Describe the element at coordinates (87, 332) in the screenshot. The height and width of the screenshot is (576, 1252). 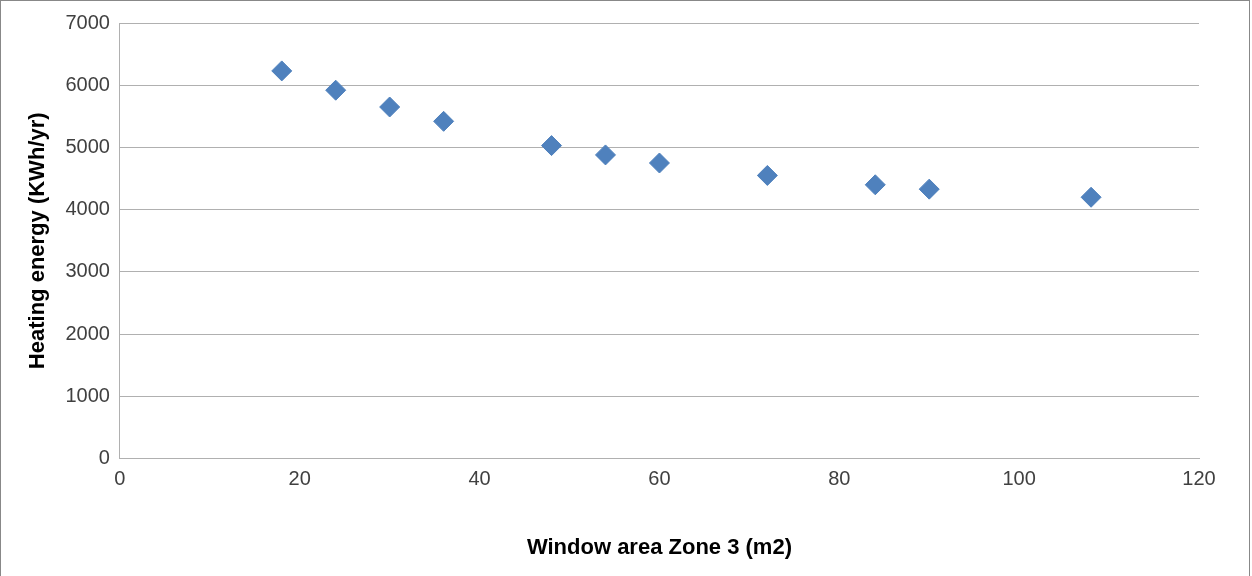
I see `y-tick-label: 2000` at that location.